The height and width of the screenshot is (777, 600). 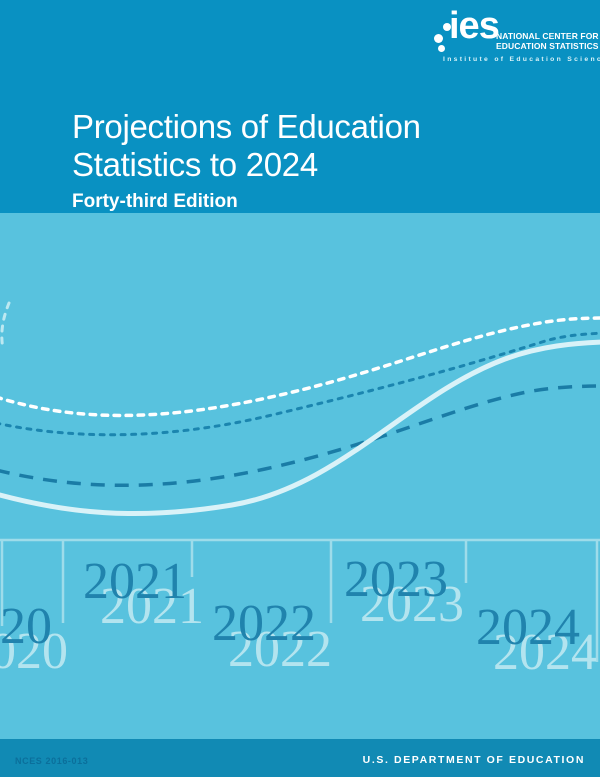 I want to click on ies-logo-org-line1: NATIONAL CENTER FOR, so click(x=547, y=36).